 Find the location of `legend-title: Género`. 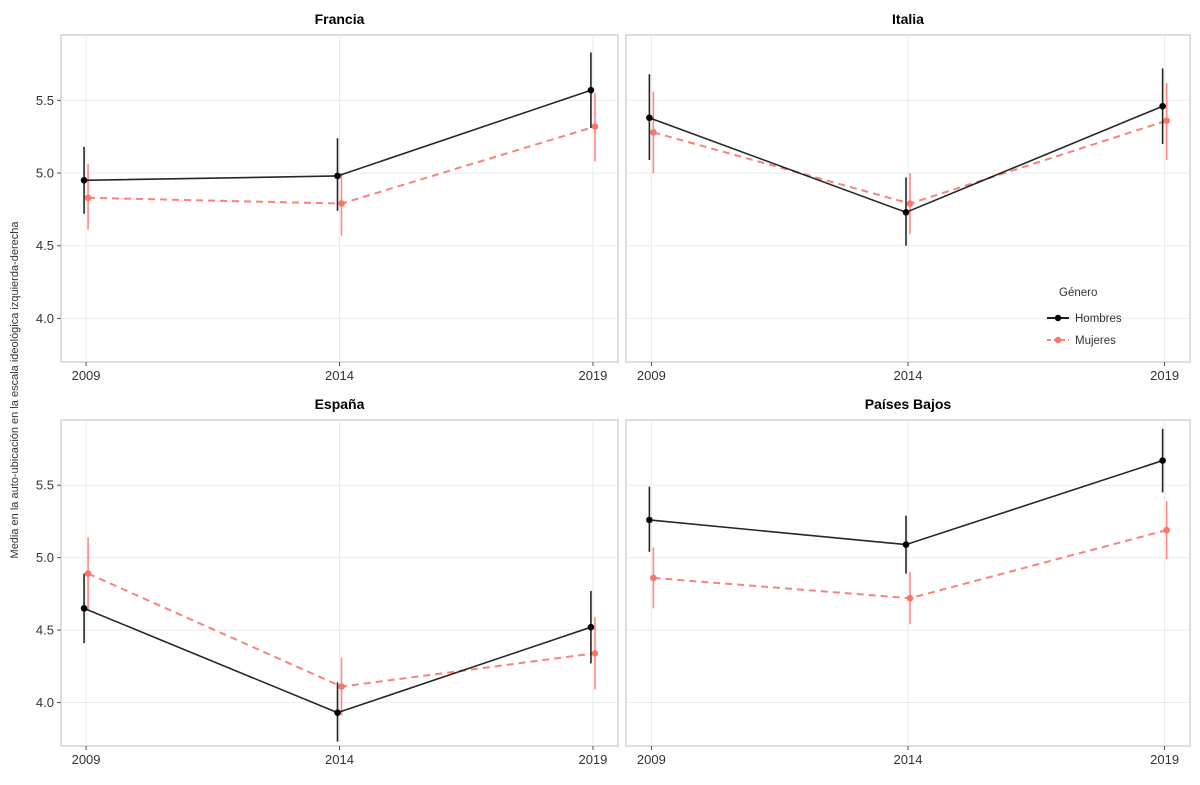

legend-title: Género is located at coordinates (1078, 293).